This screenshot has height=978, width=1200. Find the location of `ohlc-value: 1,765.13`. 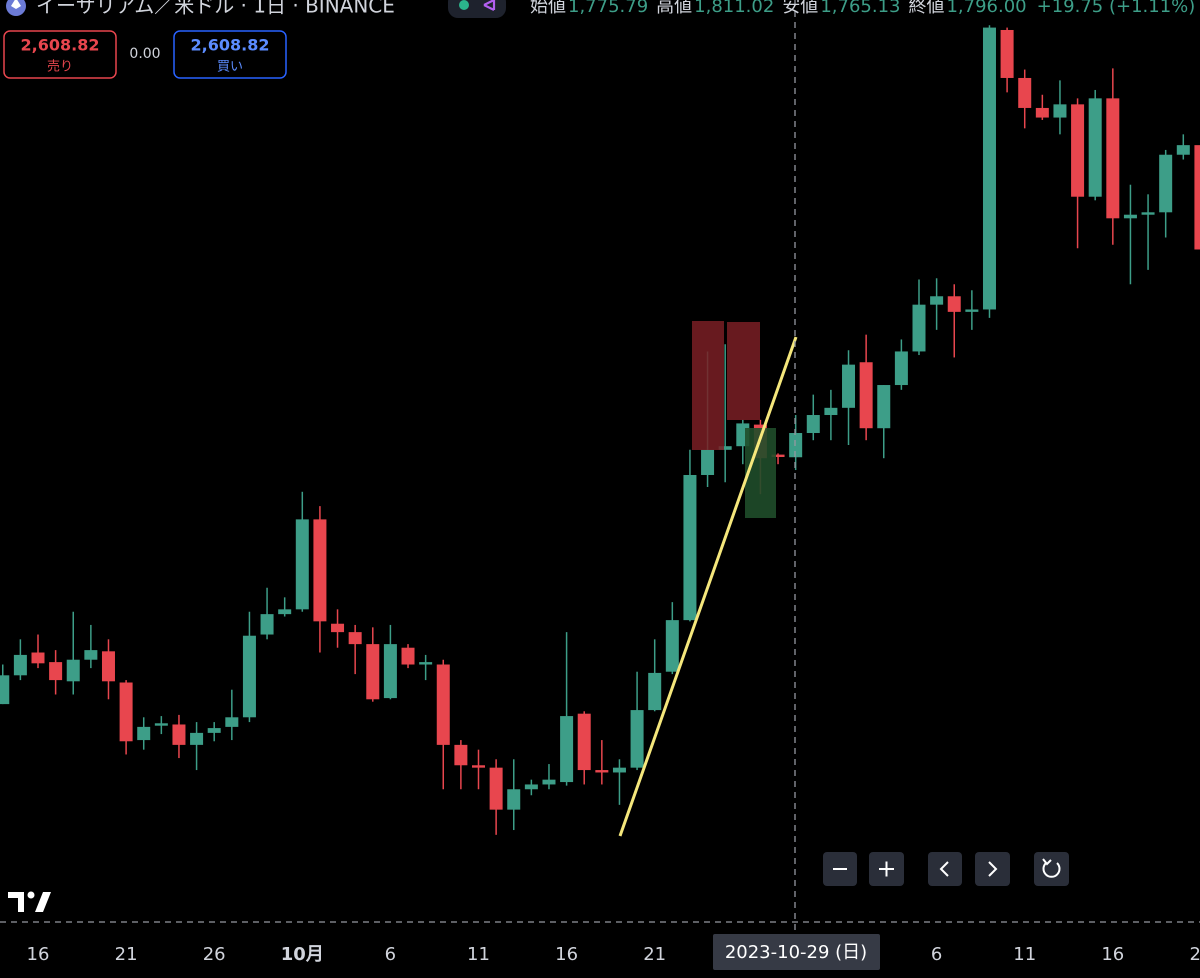

ohlc-value: 1,765.13 is located at coordinates (860, 8).